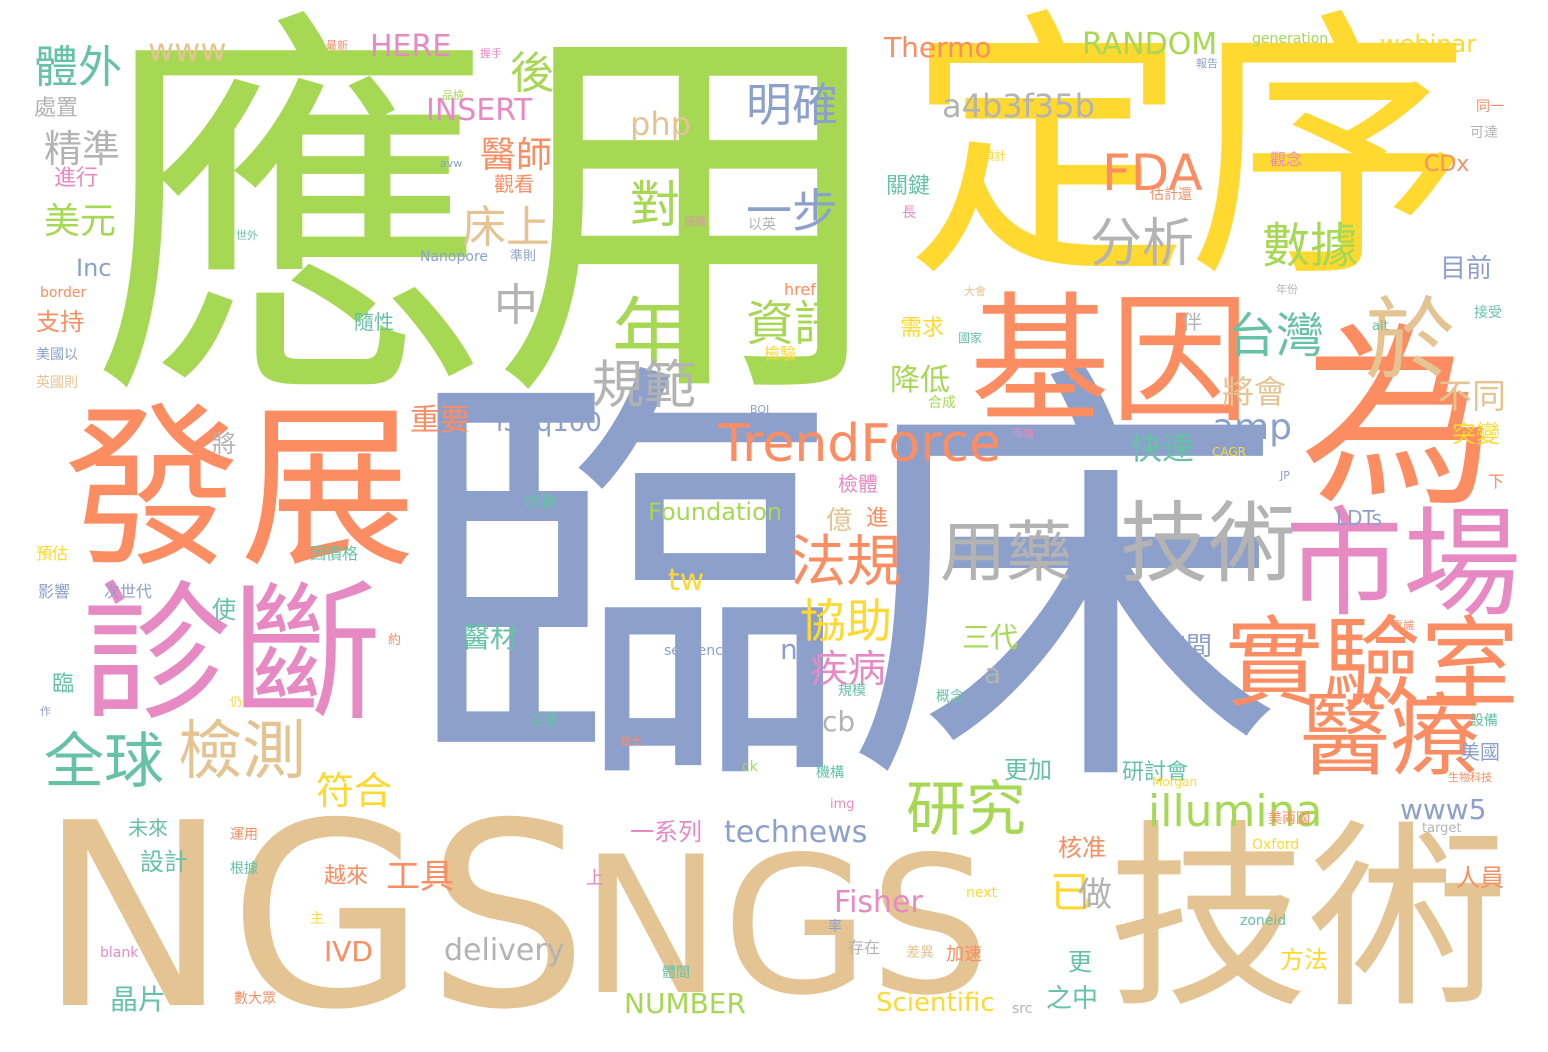 The image size is (1548, 1052). What do you see at coordinates (395, 640) in the screenshot?
I see `word-yue: 約` at bounding box center [395, 640].